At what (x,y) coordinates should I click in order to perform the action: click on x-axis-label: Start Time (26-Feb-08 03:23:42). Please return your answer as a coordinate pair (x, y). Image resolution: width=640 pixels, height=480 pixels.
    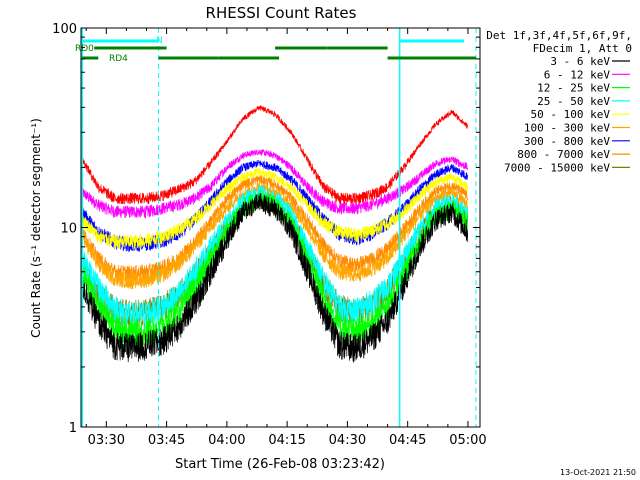
    Looking at the image, I should click on (280, 464).